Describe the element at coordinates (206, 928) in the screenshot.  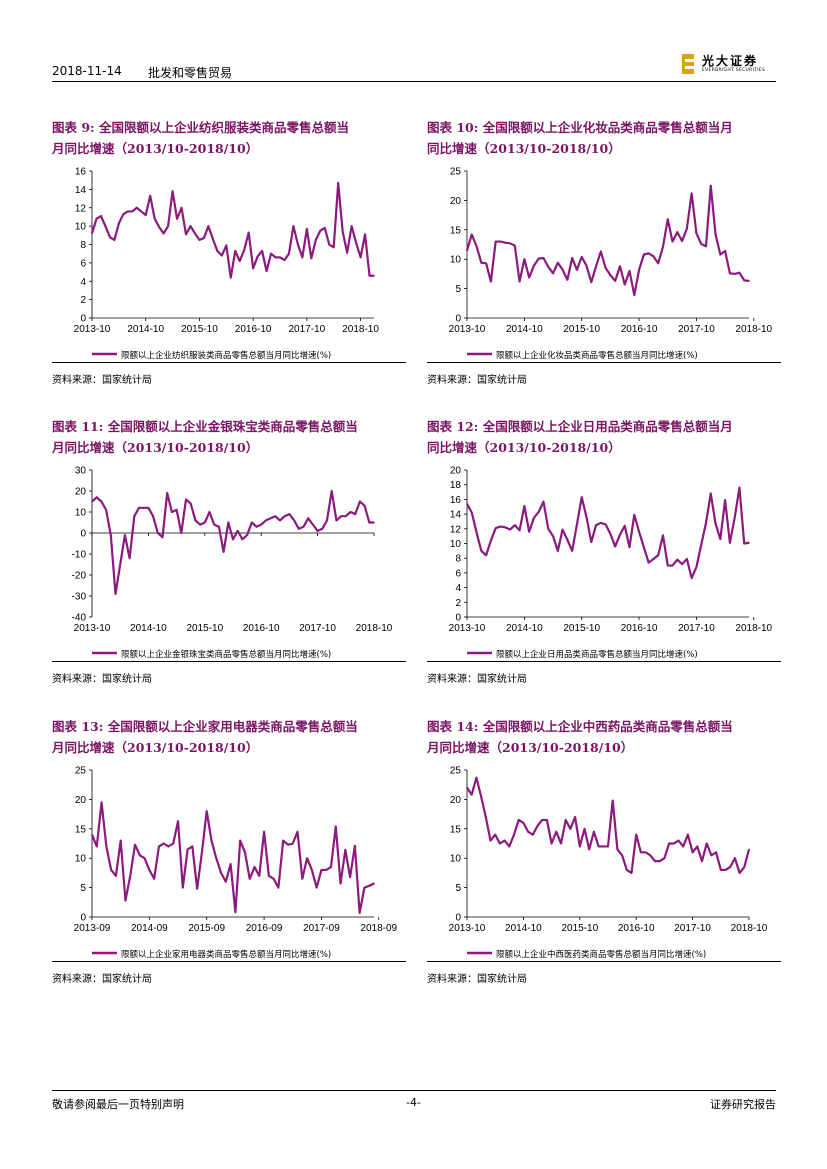
I see `x-tick-label: 2015-09` at that location.